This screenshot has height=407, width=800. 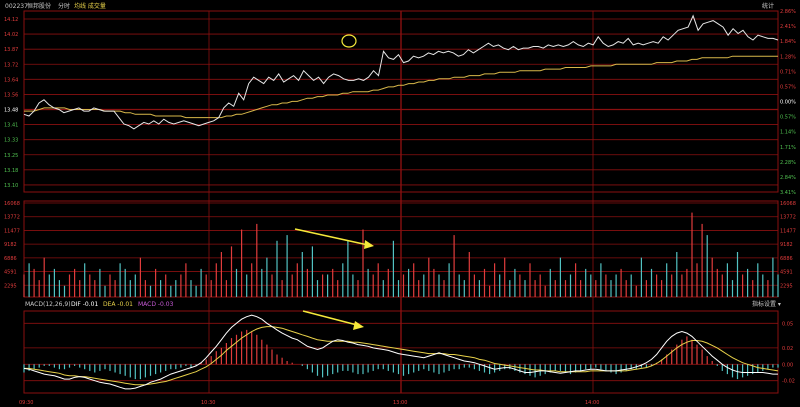 I want to click on dif-value: DIF -0.01, so click(x=84, y=304).